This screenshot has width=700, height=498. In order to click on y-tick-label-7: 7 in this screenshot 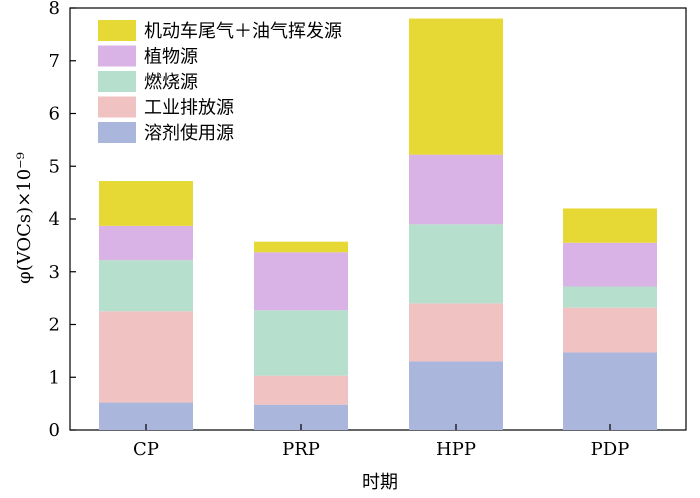, I will do `click(54, 61)`.